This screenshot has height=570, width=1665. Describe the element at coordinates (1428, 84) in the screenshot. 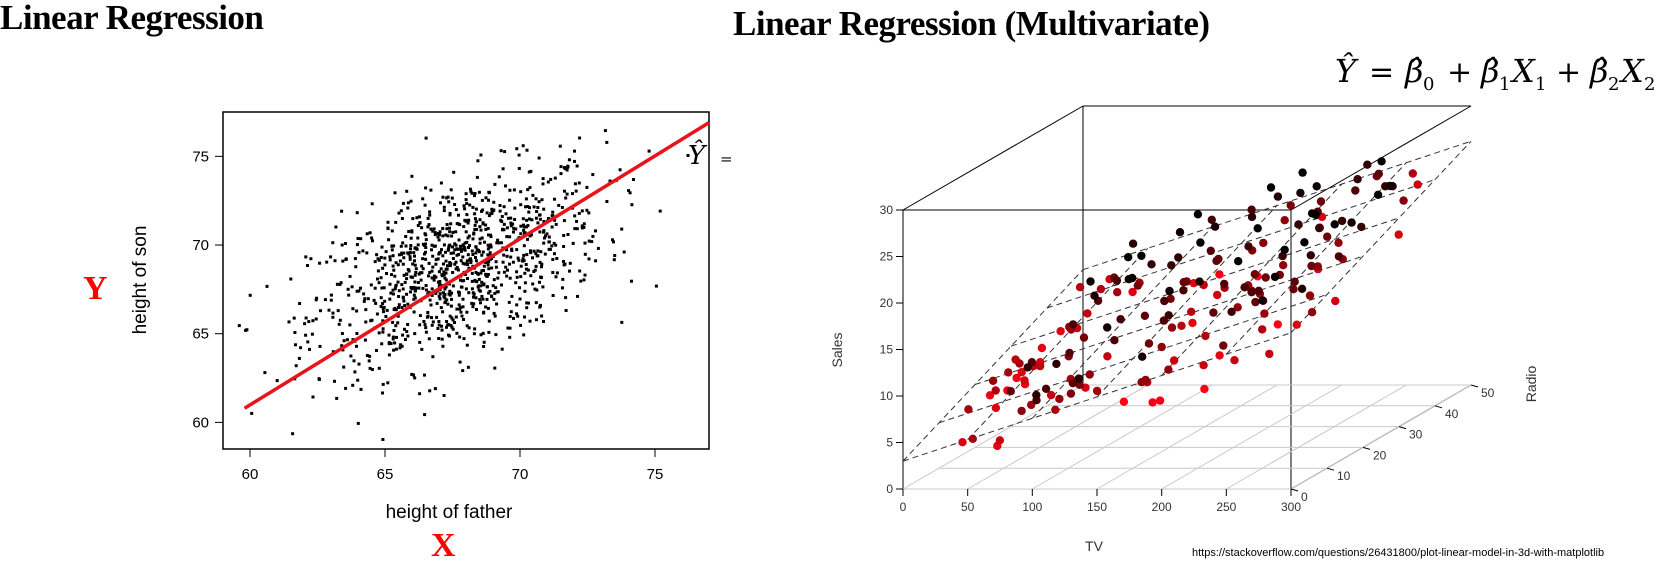

I see `equation-sub0: 0` at that location.